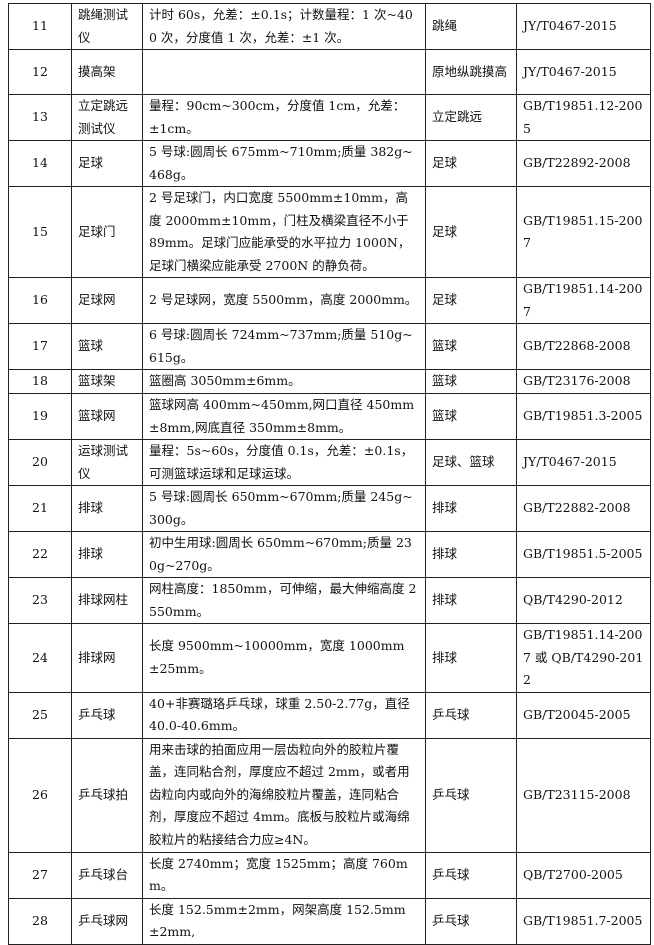  Describe the element at coordinates (583, 658) in the screenshot. I see `standard-code: GB/T19851.14-2007 或 QB/T4290-2012` at that location.